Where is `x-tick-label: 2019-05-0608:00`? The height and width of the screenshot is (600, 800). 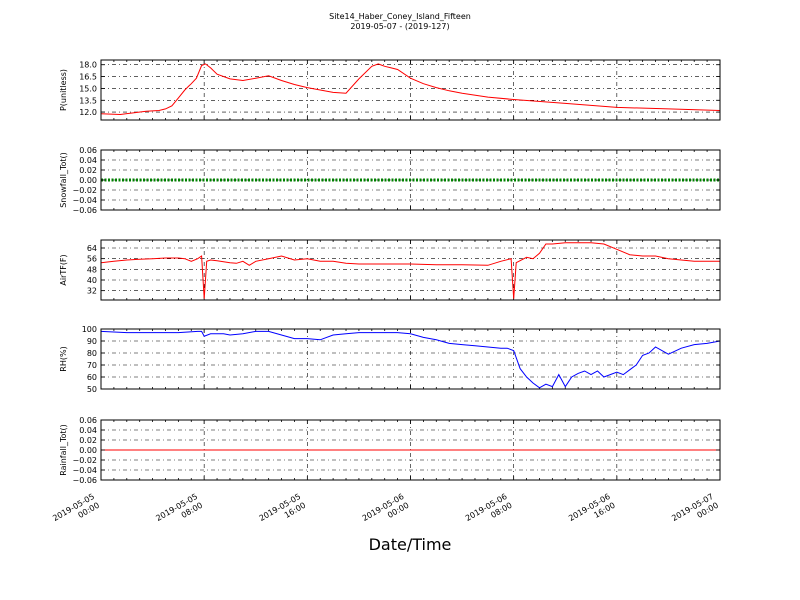
x-tick-label: 2019-05-0608:00 is located at coordinates (489, 512).